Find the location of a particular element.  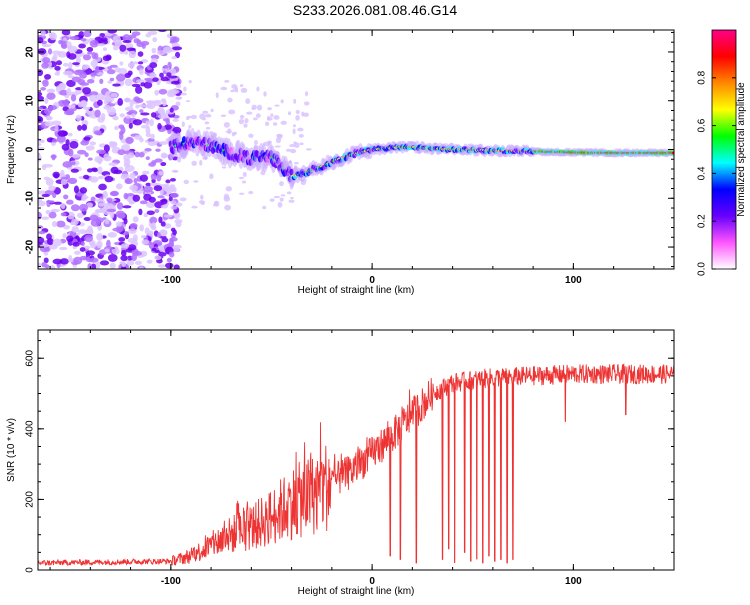

top-x-tick-label: 100 is located at coordinates (573, 280).